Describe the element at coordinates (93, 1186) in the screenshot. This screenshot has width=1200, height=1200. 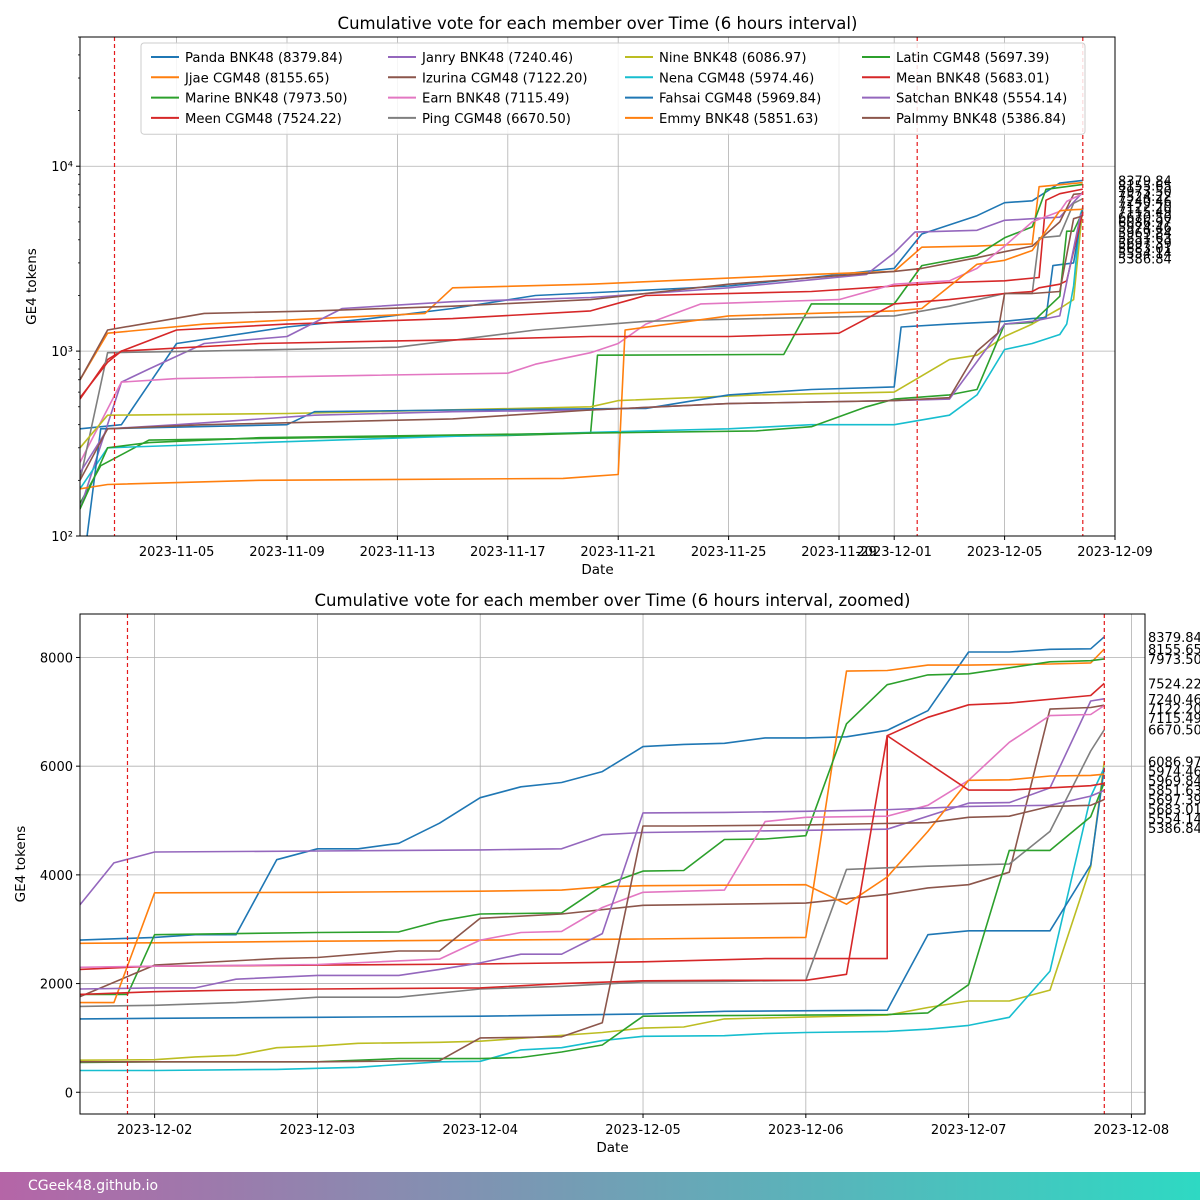
I see `footer-text: CGeek48.github.io` at that location.